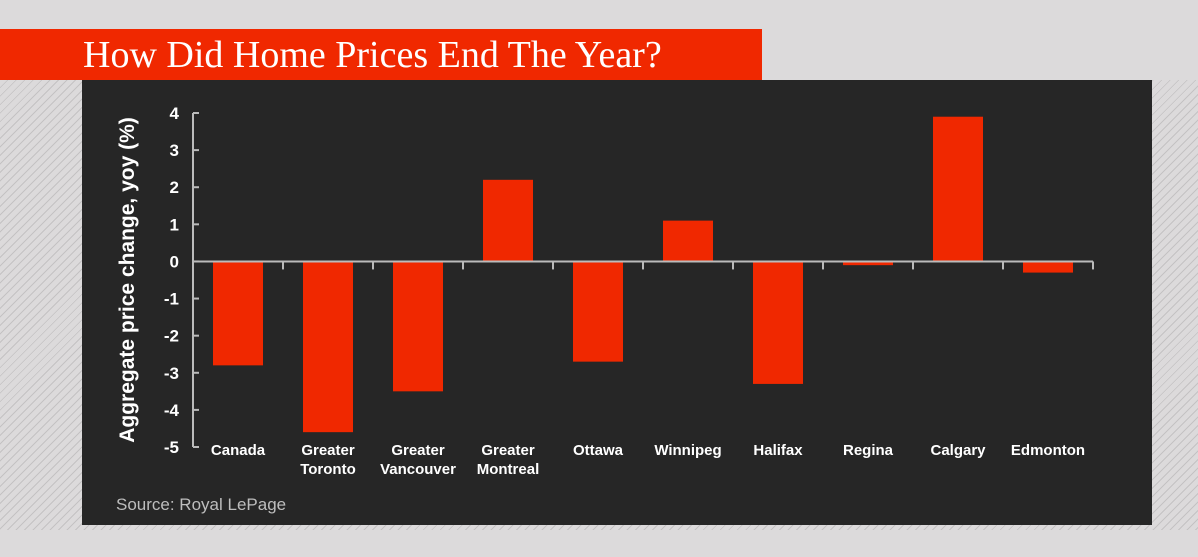 This screenshot has height=557, width=1198. I want to click on page-title: How Did Home Prices End The Year?, so click(372, 55).